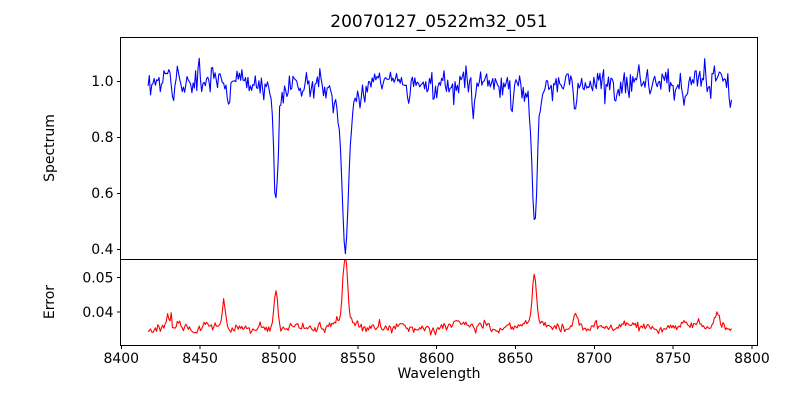 This screenshot has width=800, height=400. Describe the element at coordinates (121, 359) in the screenshot. I see `x-tick-label: 8400` at that location.